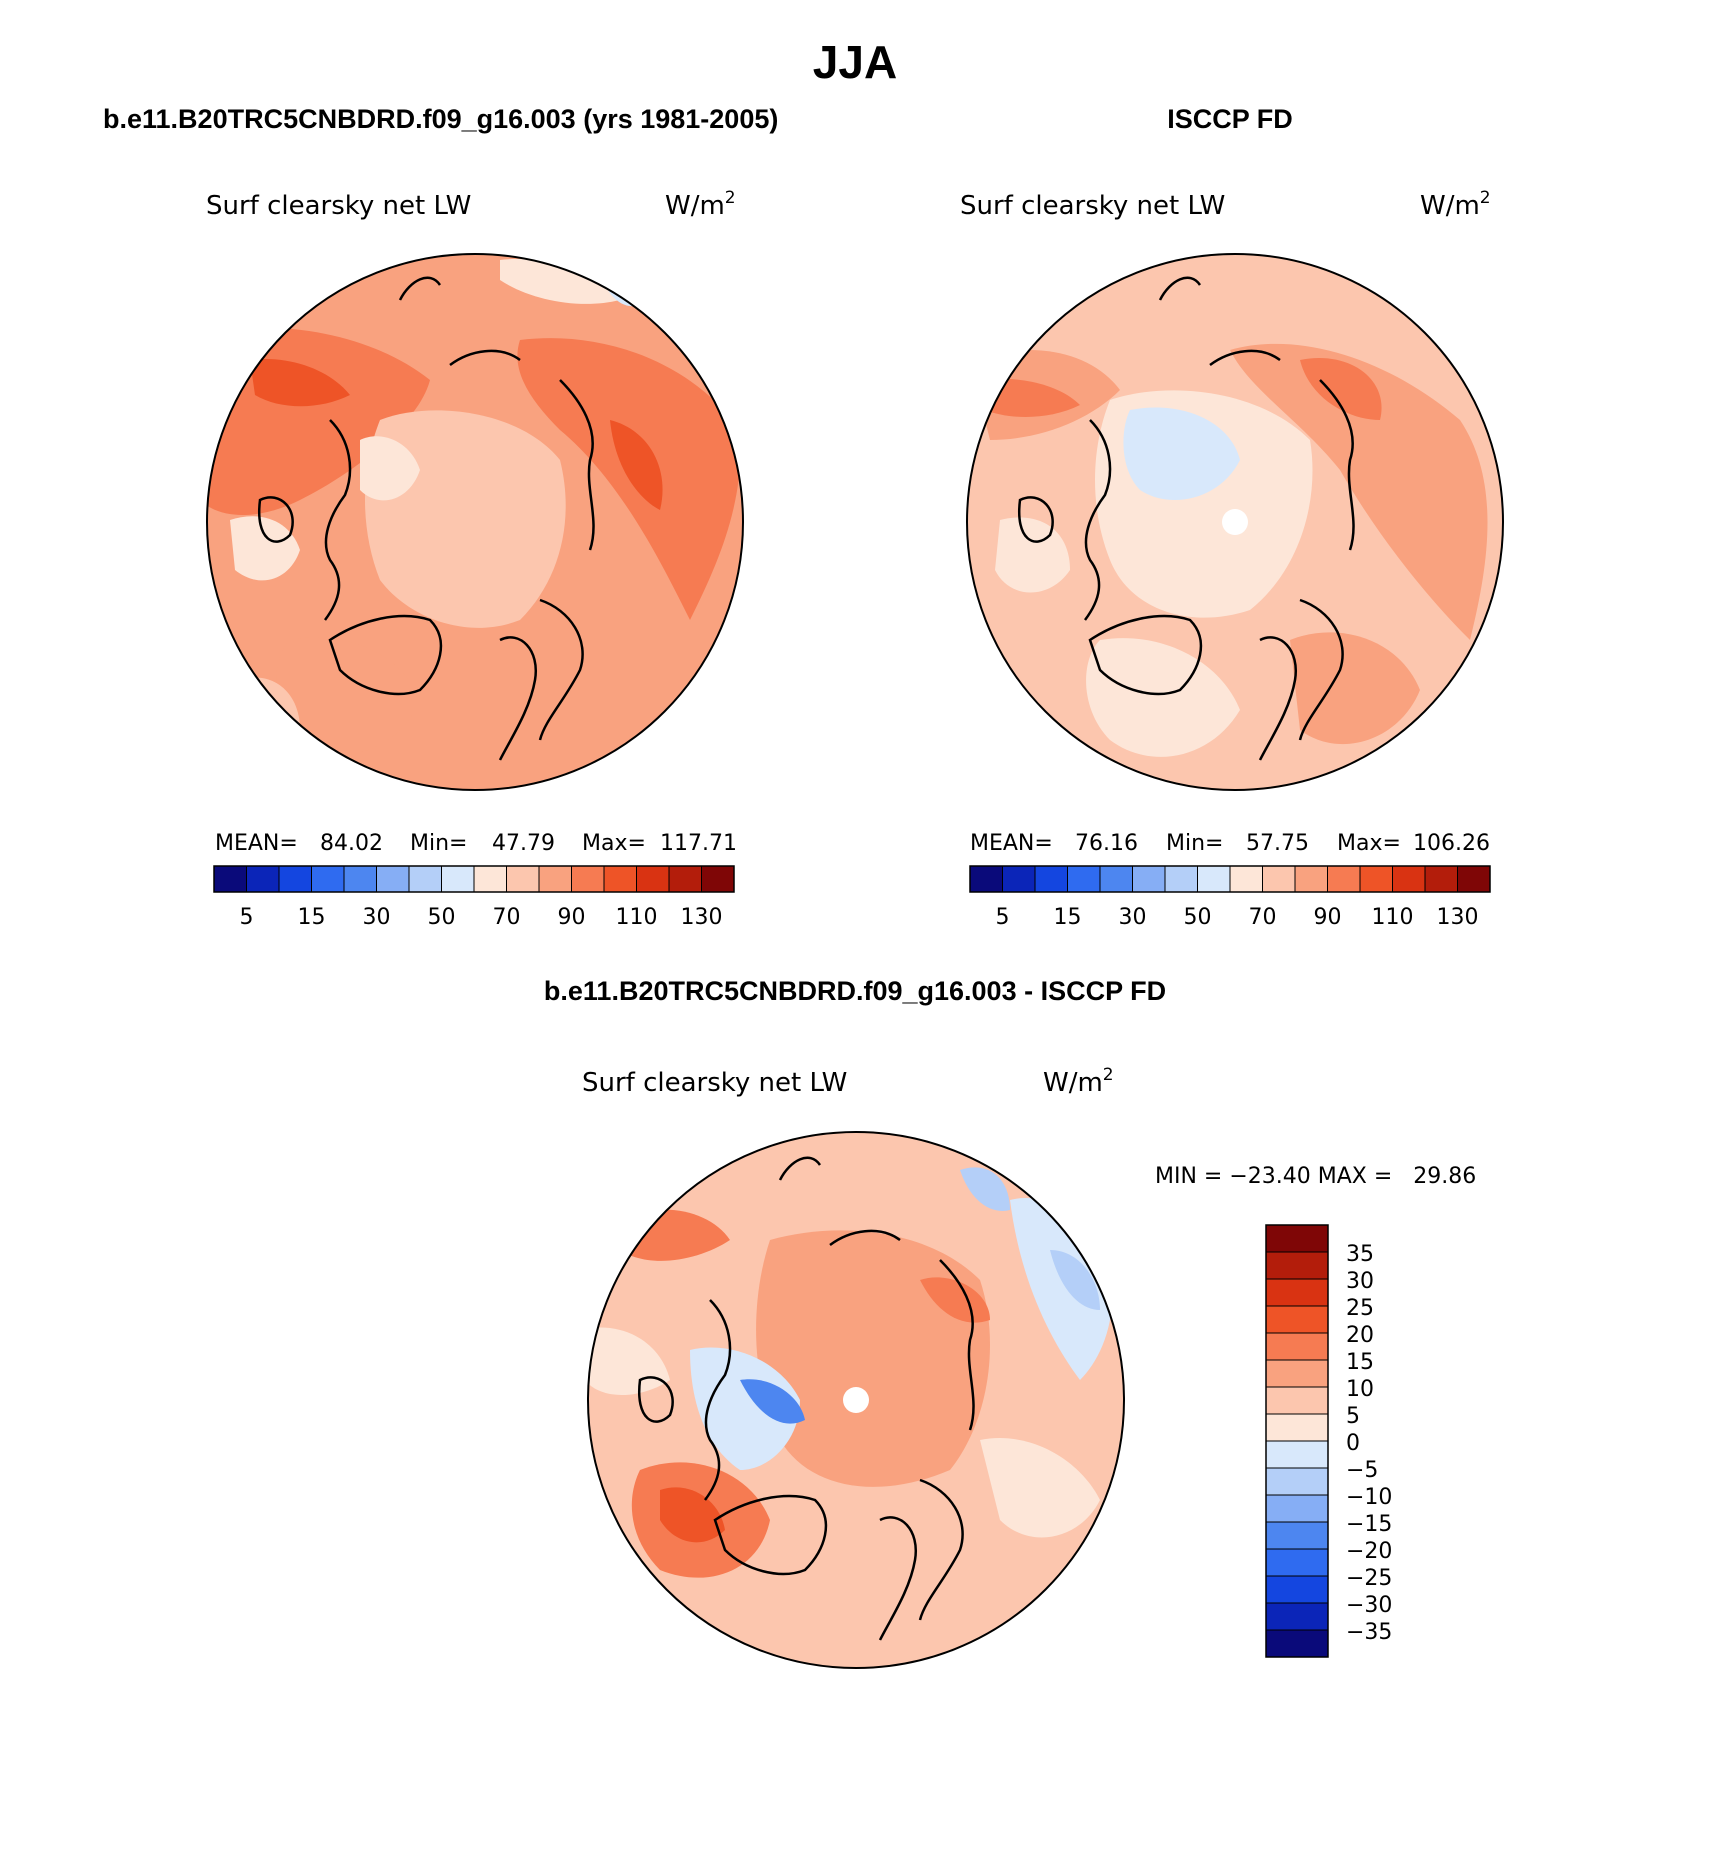 The image size is (1710, 1875). I want to click on colorbar-tick-label: 90, so click(1328, 917).